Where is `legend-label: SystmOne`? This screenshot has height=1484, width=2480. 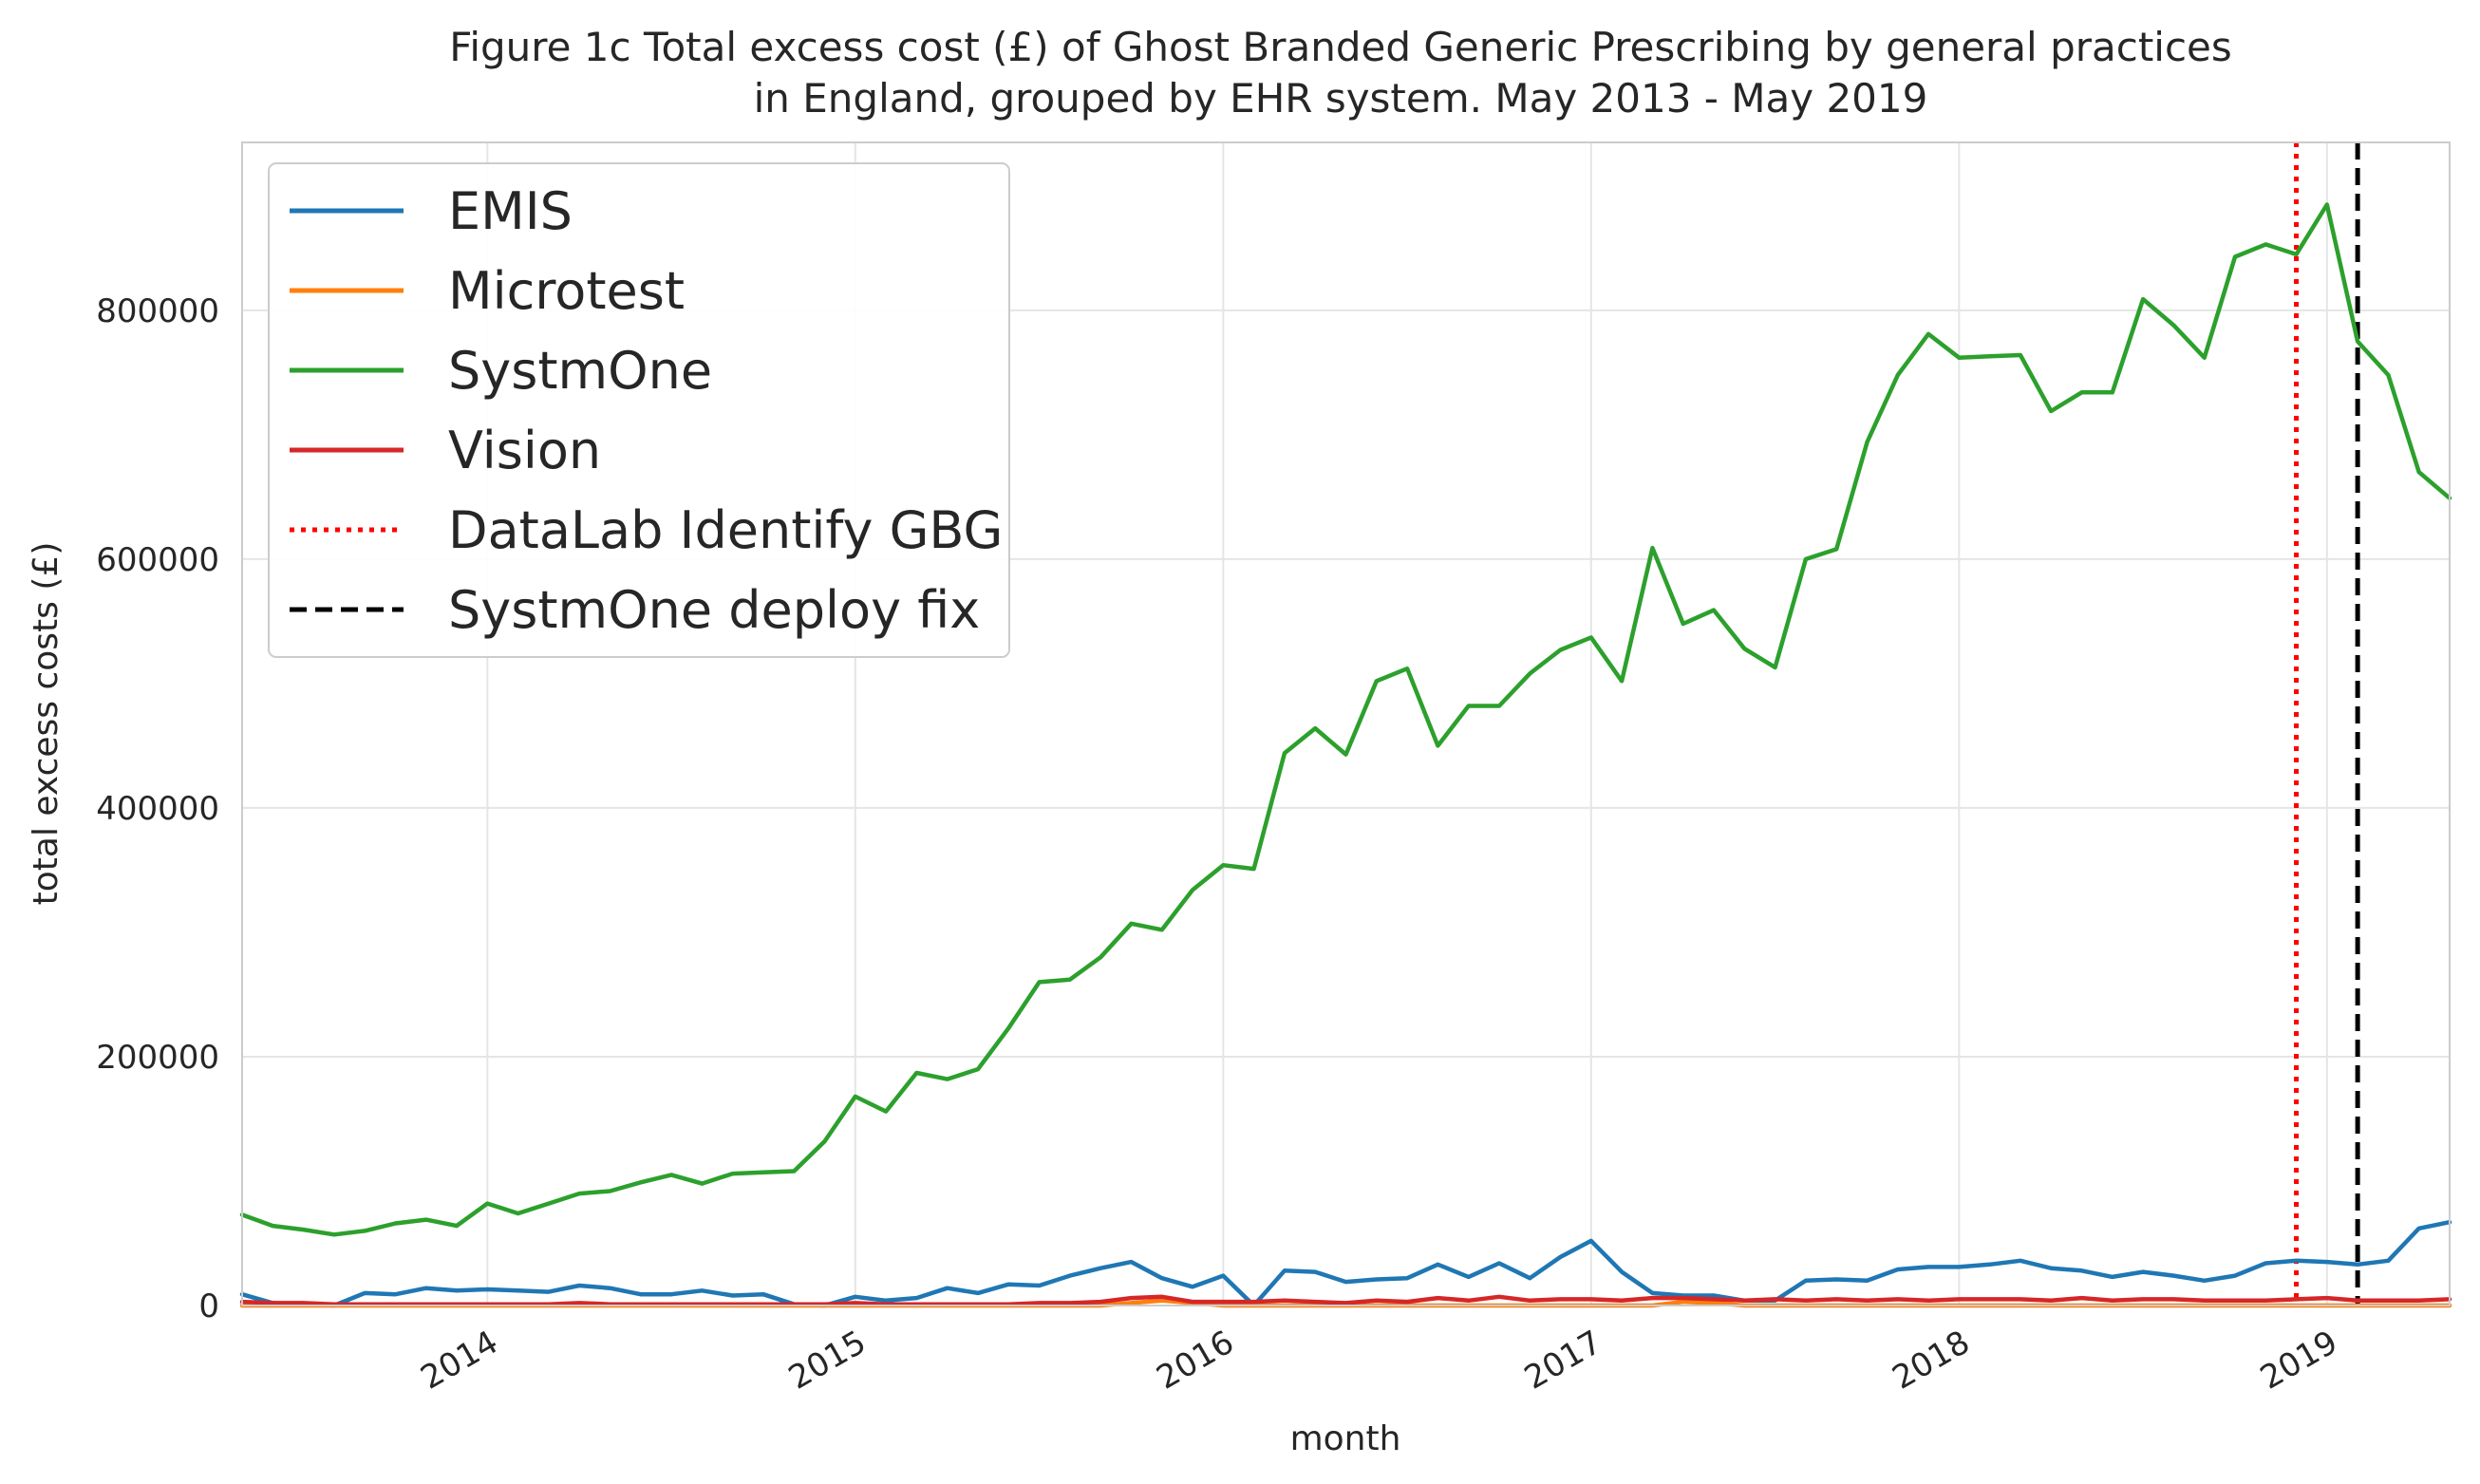
legend-label: SystmOne is located at coordinates (580, 371).